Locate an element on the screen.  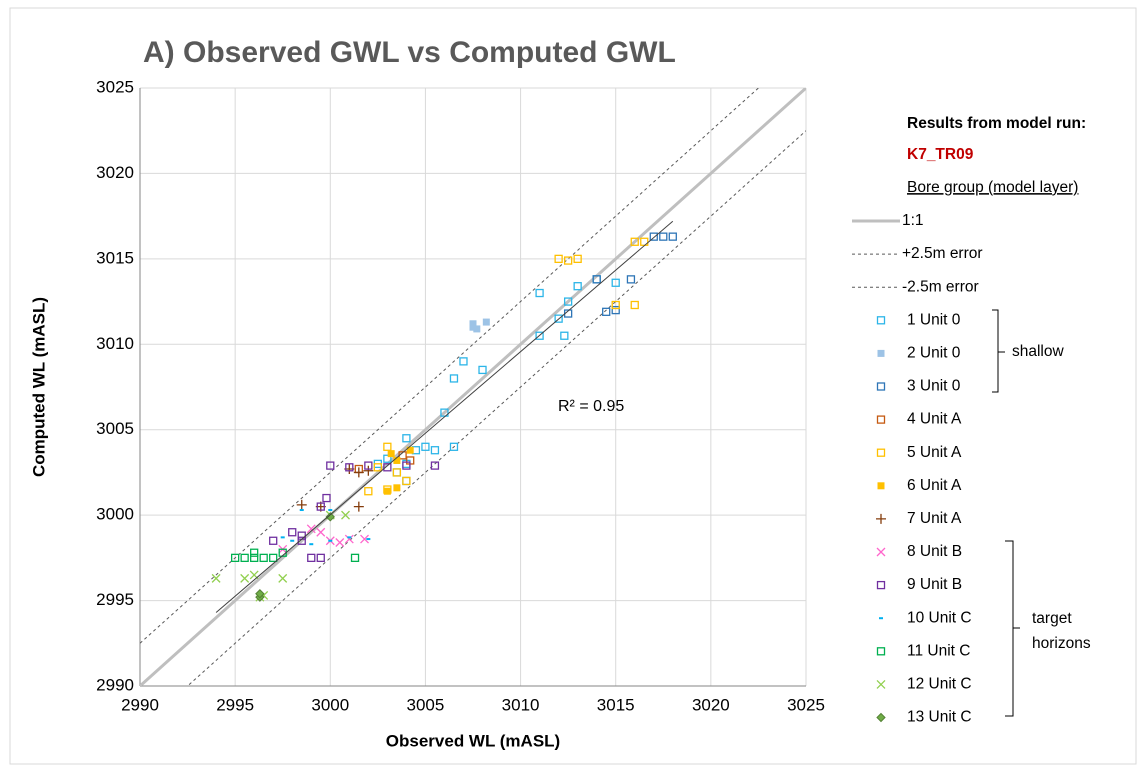
x-tick-label: 3020 is located at coordinates (711, 704).